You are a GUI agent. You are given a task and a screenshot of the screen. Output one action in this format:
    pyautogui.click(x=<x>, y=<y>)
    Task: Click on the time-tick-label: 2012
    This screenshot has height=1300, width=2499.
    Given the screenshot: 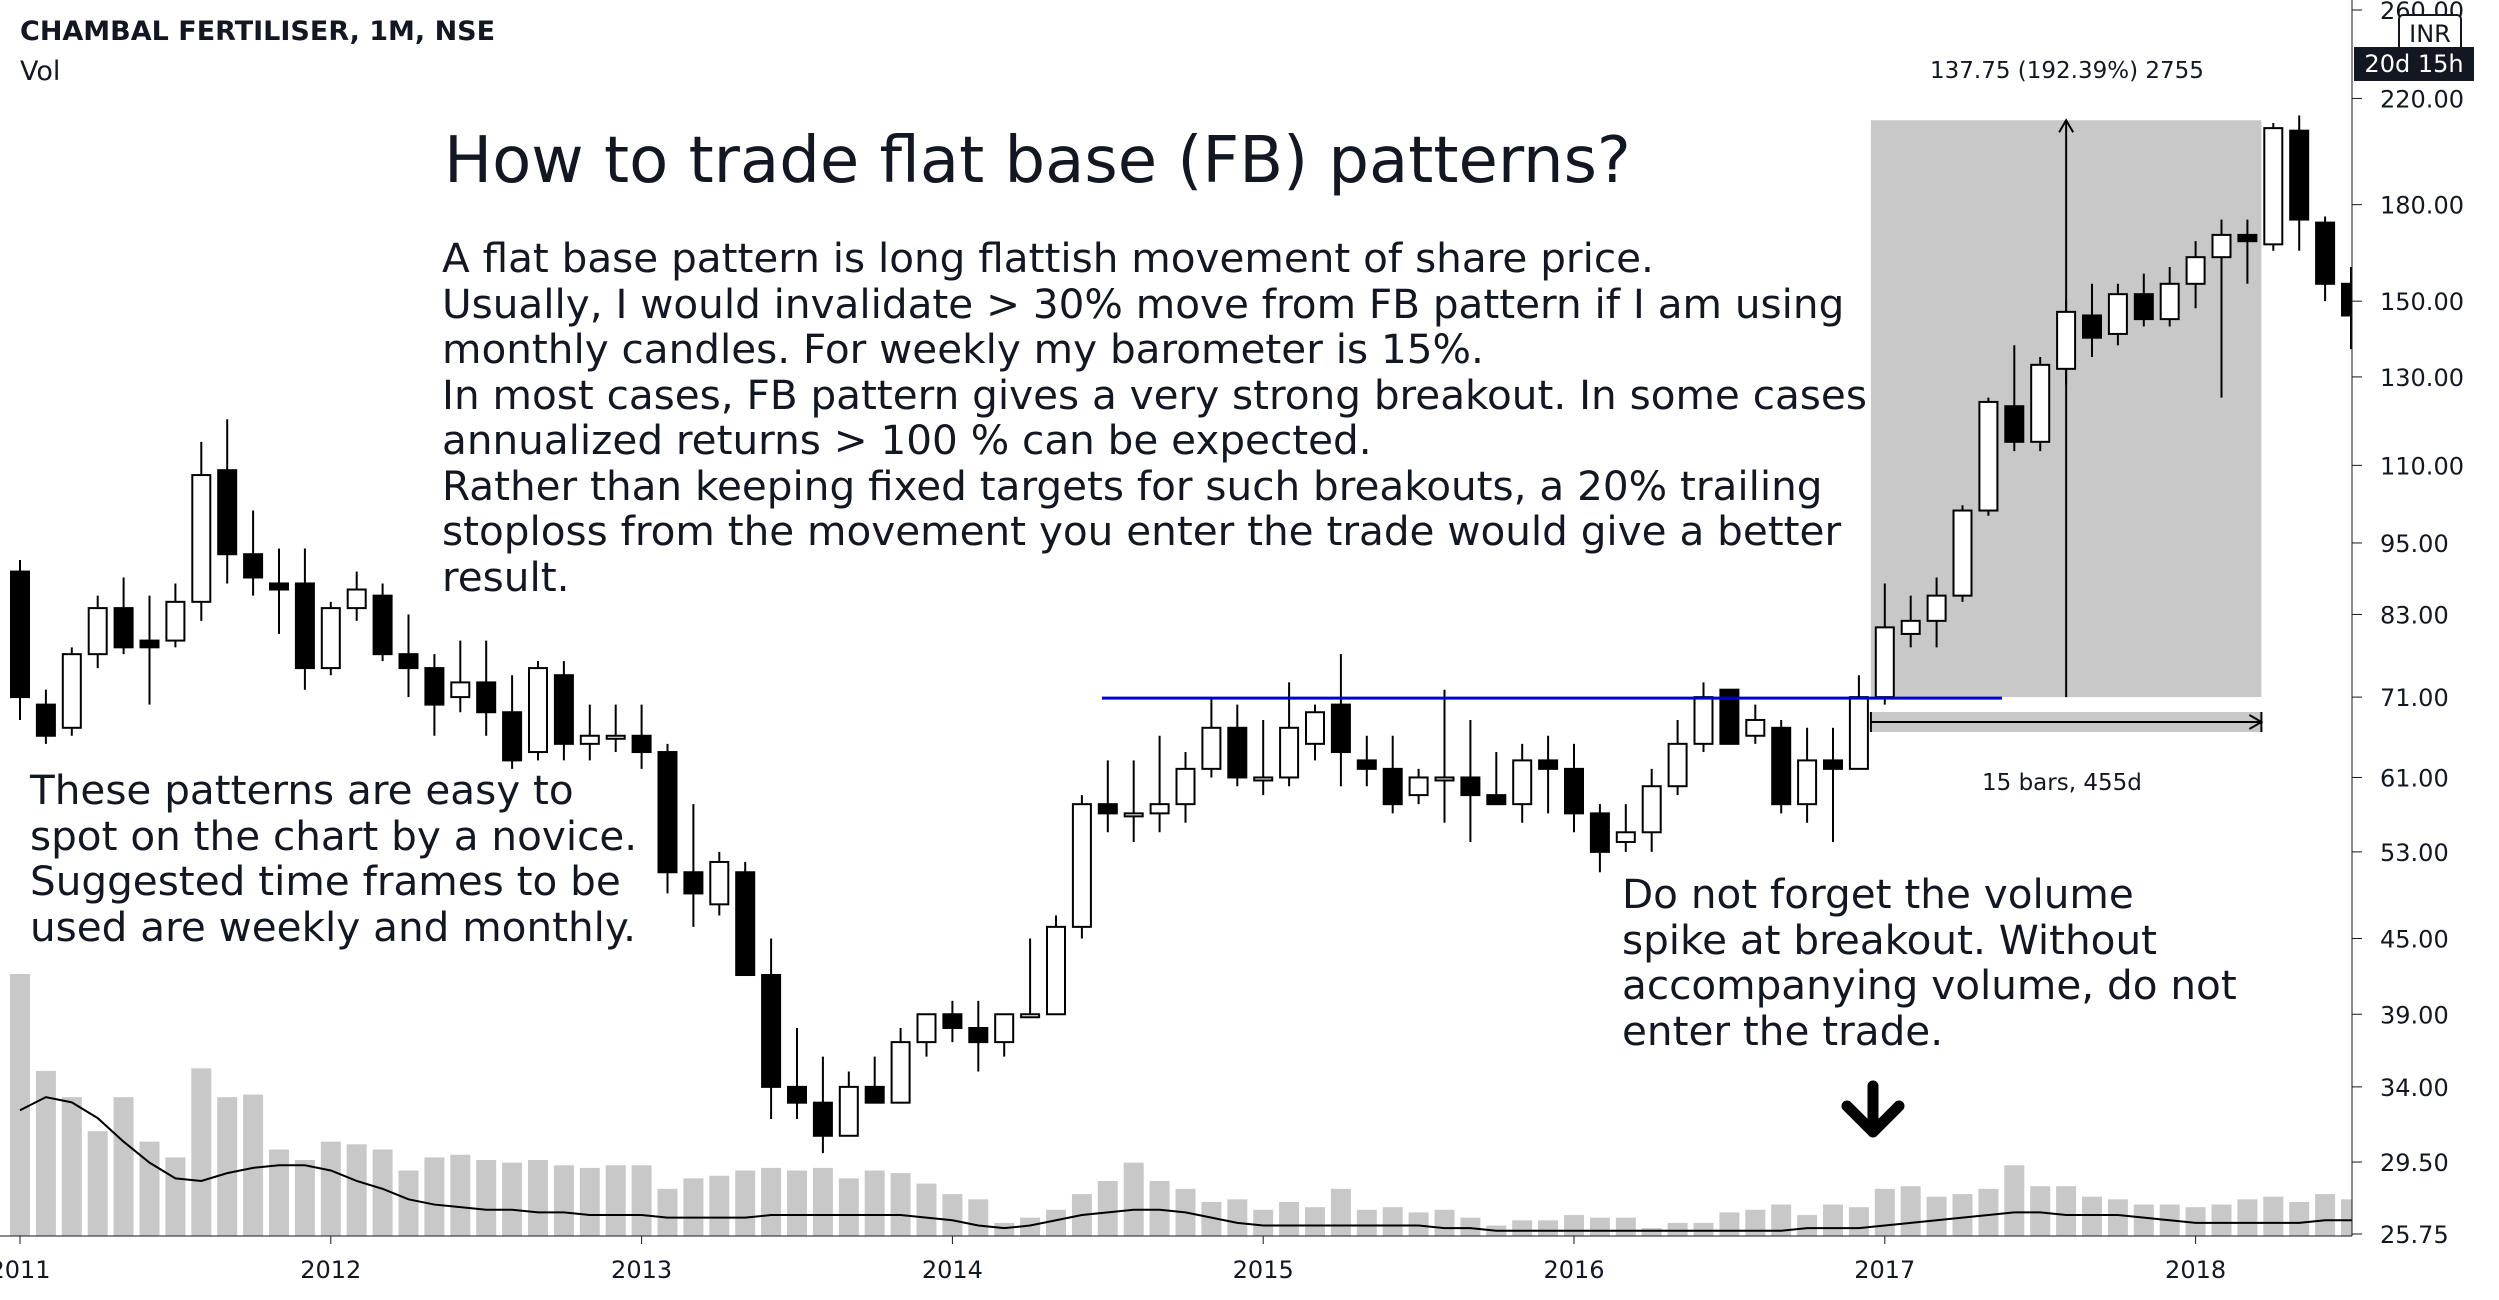 What is the action you would take?
    pyautogui.click(x=330, y=1270)
    